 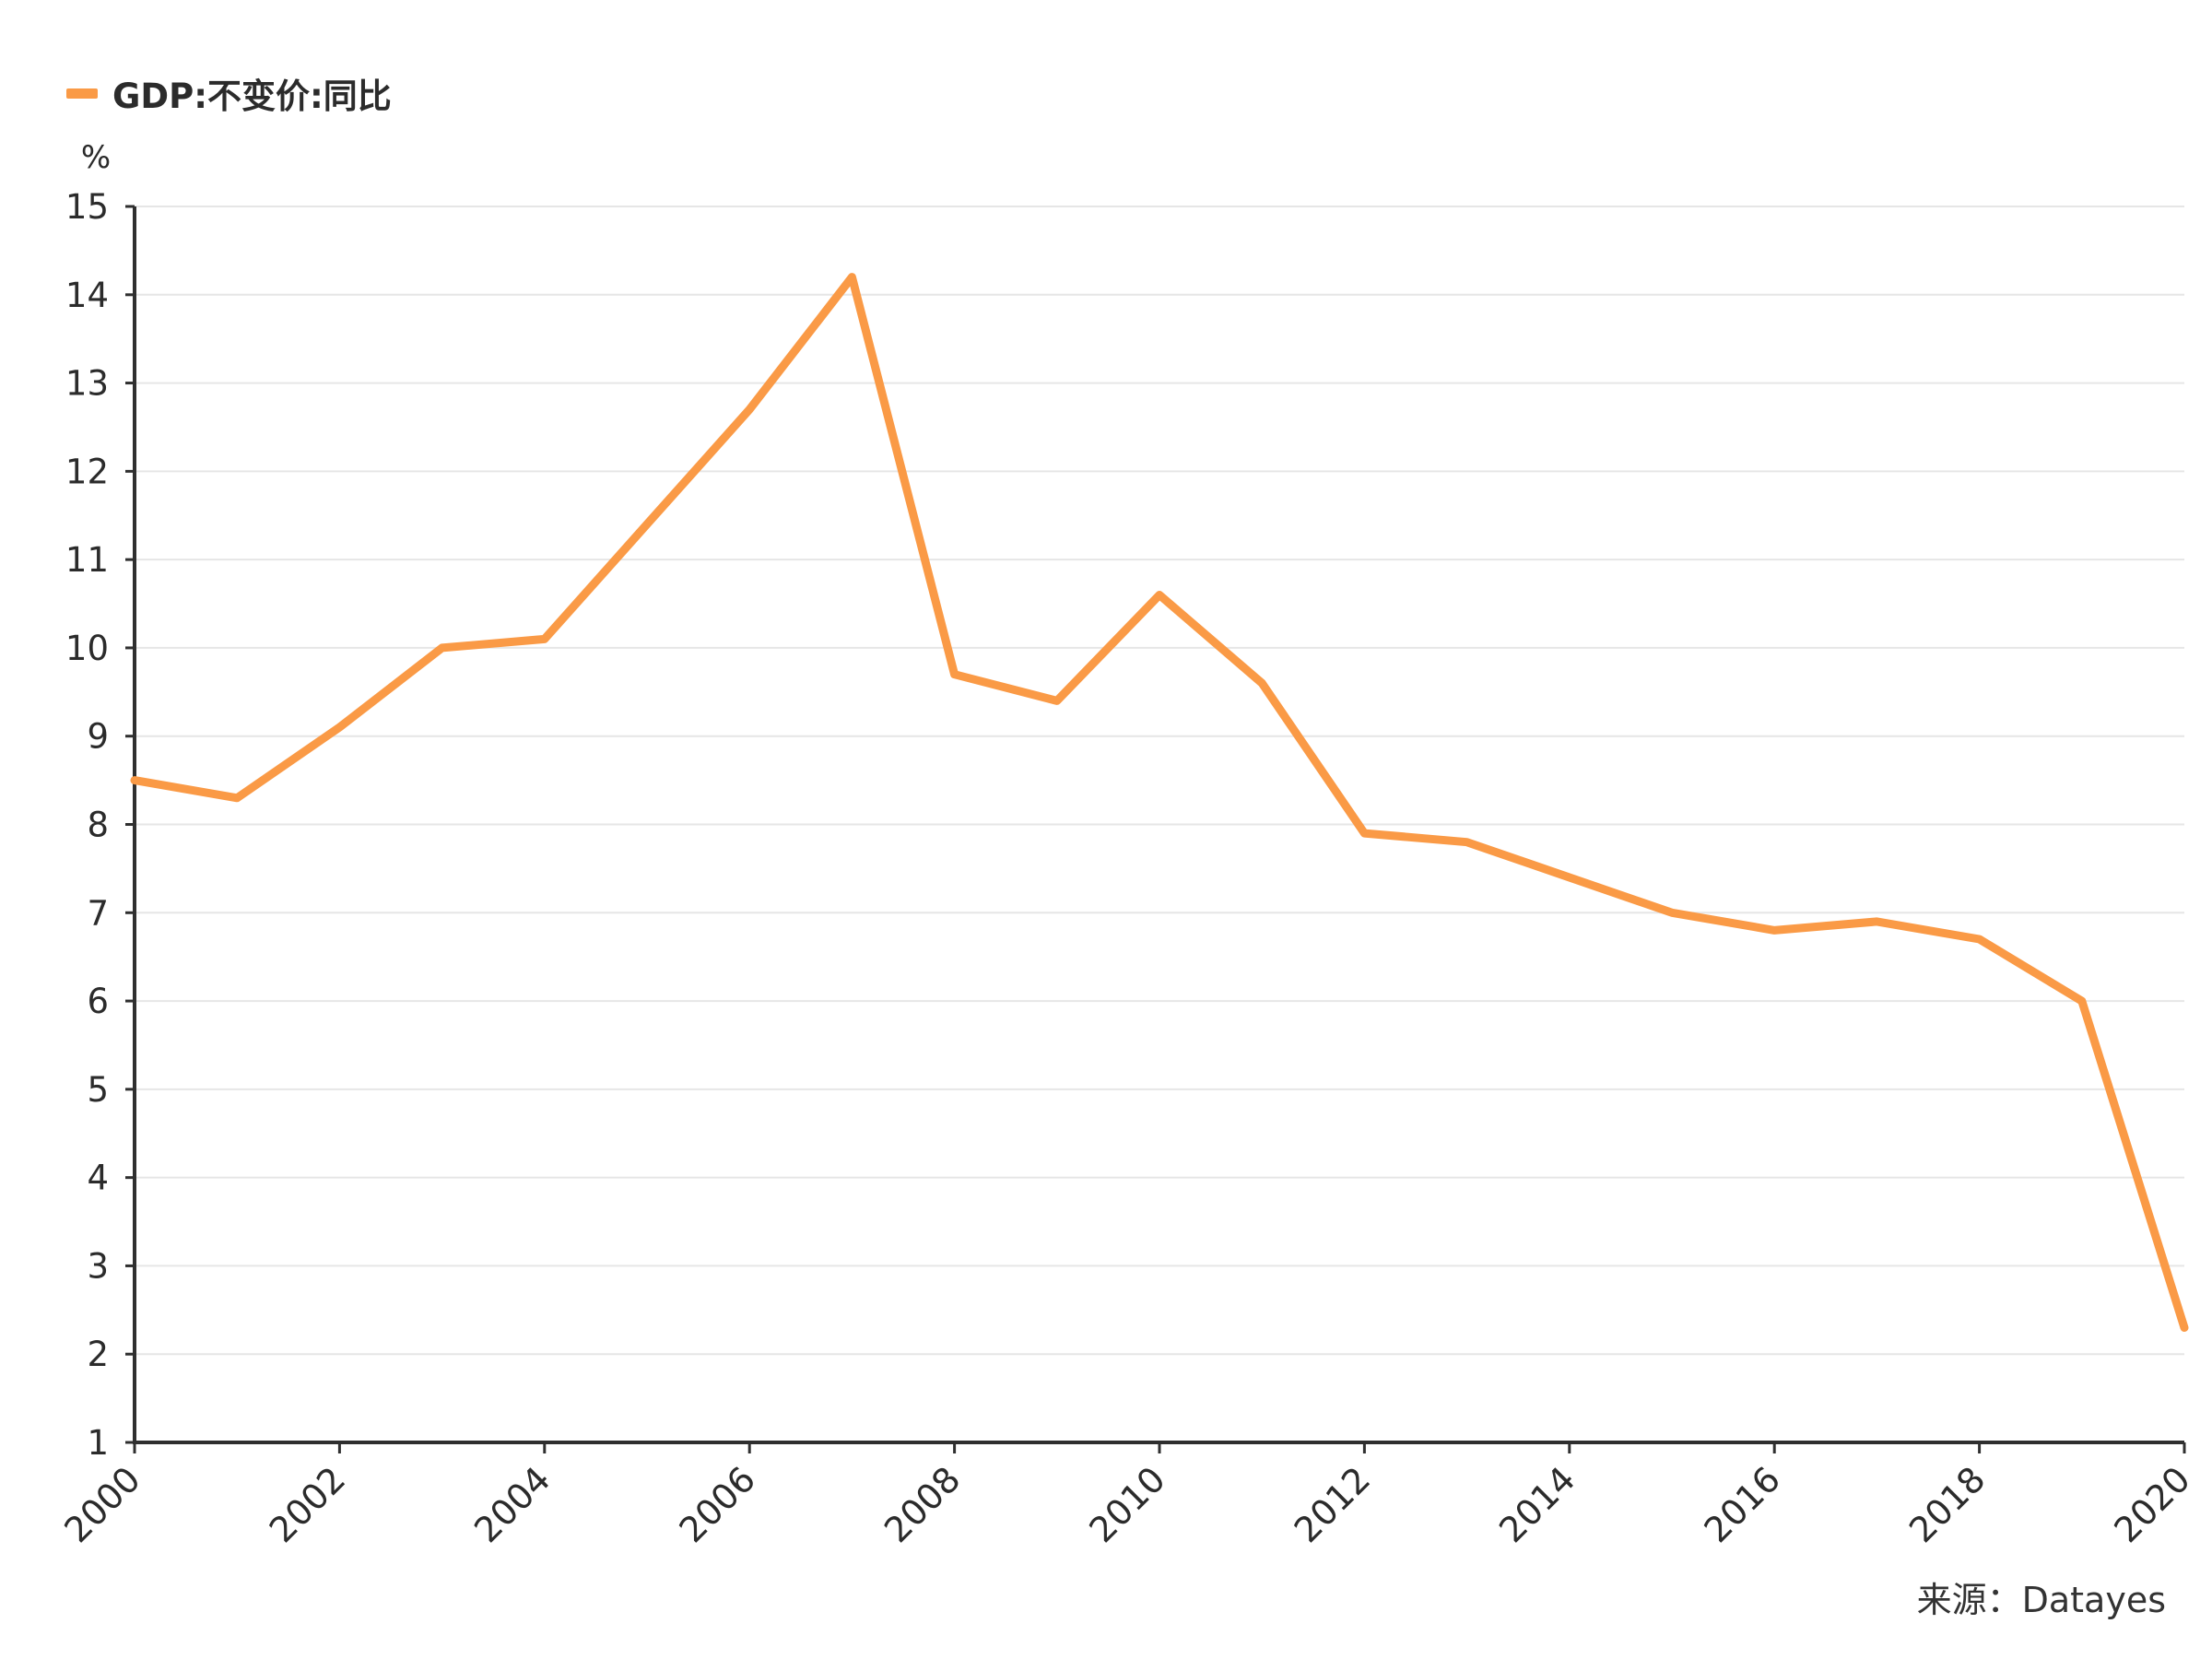 What do you see at coordinates (2041, 1600) in the screenshot?
I see `source-note: 来源：Datayes` at bounding box center [2041, 1600].